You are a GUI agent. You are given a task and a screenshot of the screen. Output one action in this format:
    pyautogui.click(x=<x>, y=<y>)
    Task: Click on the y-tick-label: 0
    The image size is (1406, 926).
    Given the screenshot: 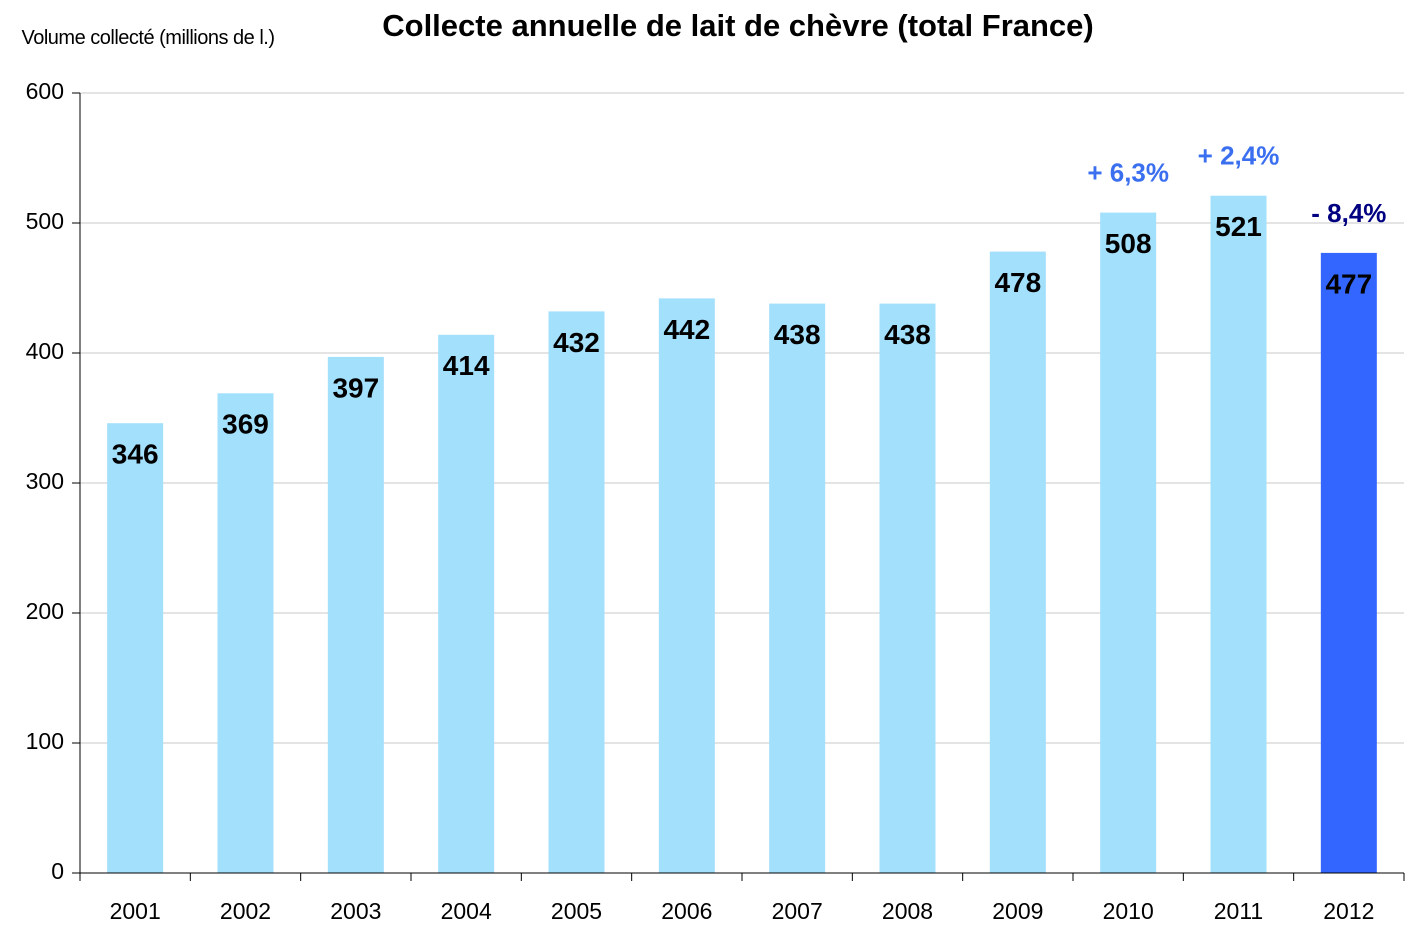 What is the action you would take?
    pyautogui.click(x=57, y=871)
    